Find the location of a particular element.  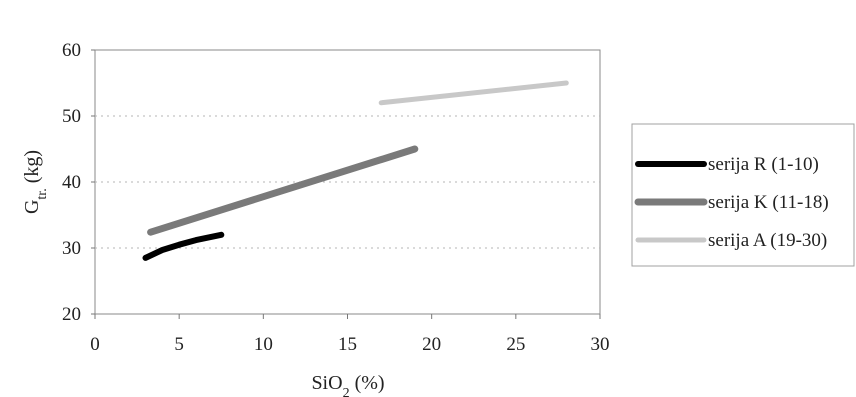

x-tick-label-6: 30 is located at coordinates (600, 344).